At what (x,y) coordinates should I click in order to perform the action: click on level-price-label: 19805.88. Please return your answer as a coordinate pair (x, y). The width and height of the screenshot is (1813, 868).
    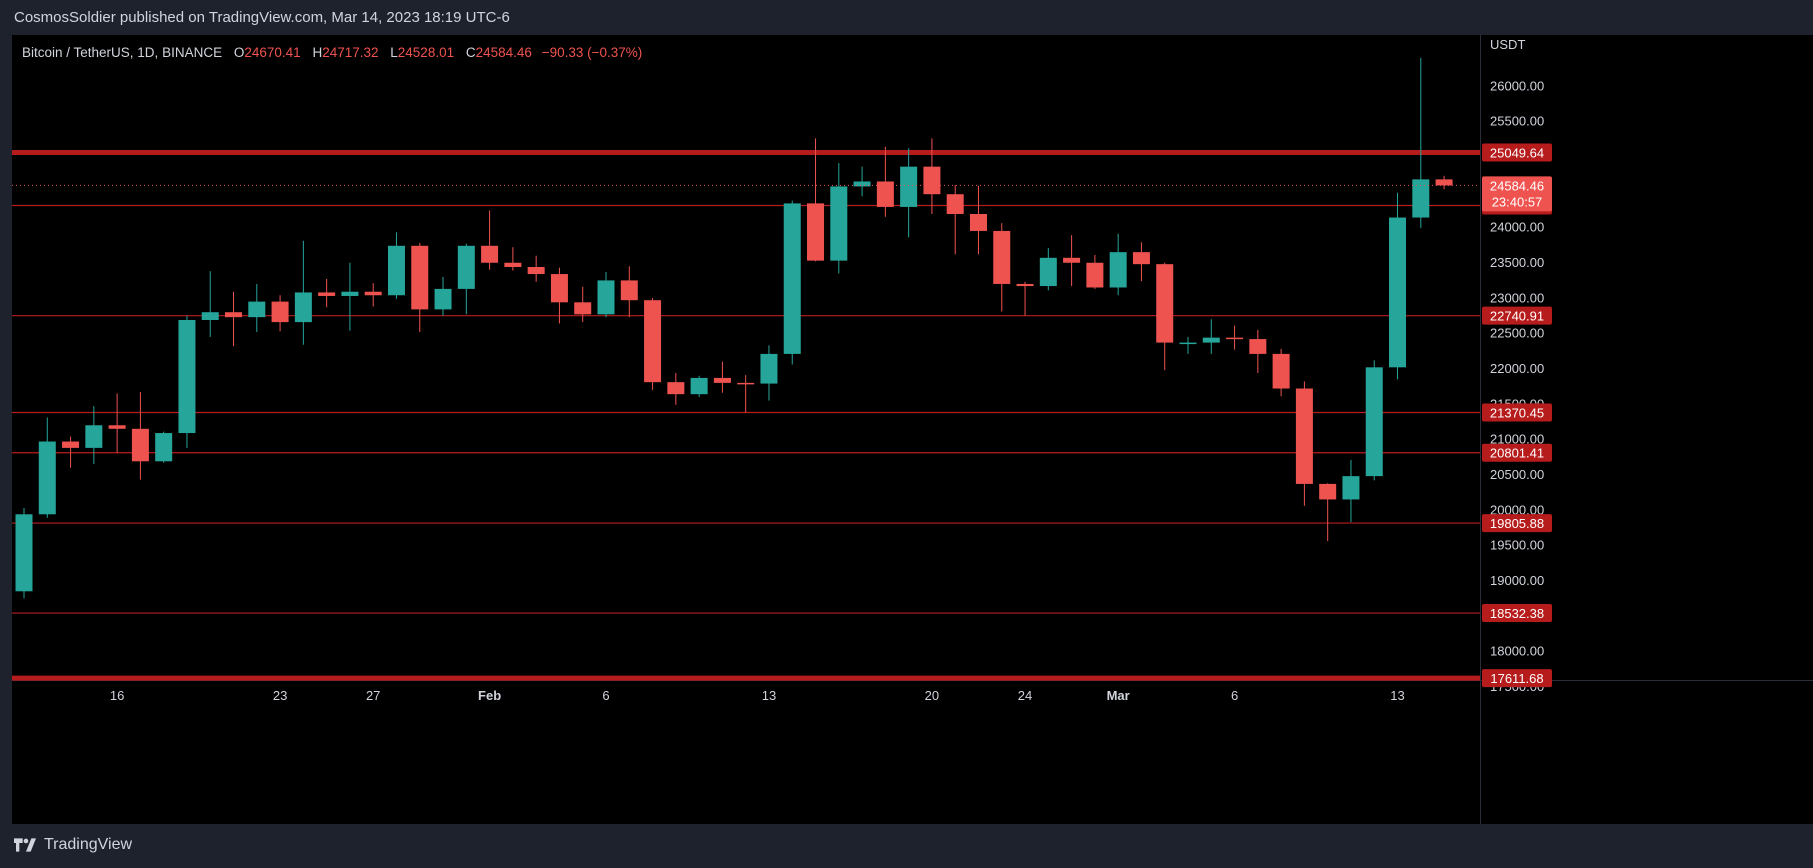
    Looking at the image, I should click on (1517, 523).